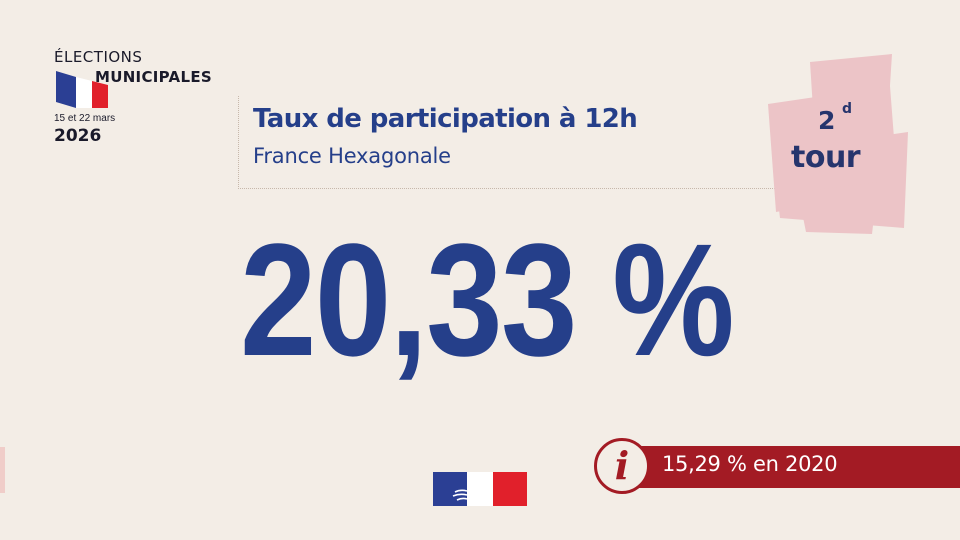 Image resolution: width=960 pixels, height=540 pixels. What do you see at coordinates (144, 103) in the screenshot?
I see `elections-municipales-logo: ÉLECTIONS MUNICIPALES 15 et 22 mars 2026` at bounding box center [144, 103].